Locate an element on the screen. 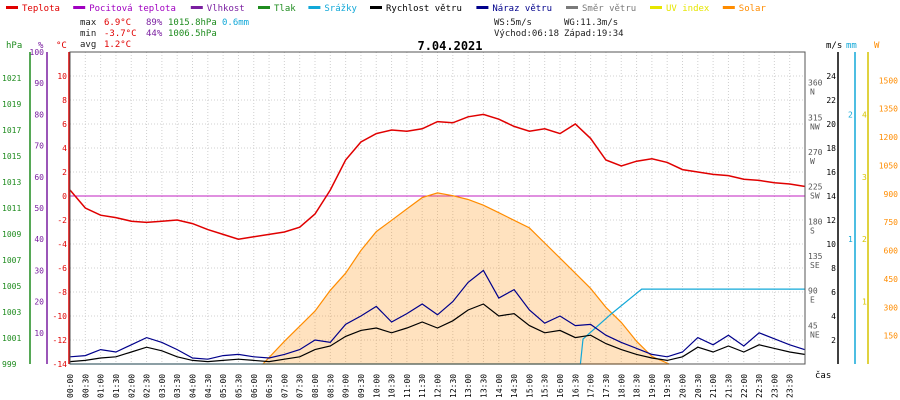 The width and height of the screenshot is (900, 400). wind-ws: WS:5m/s is located at coordinates (513, 23).